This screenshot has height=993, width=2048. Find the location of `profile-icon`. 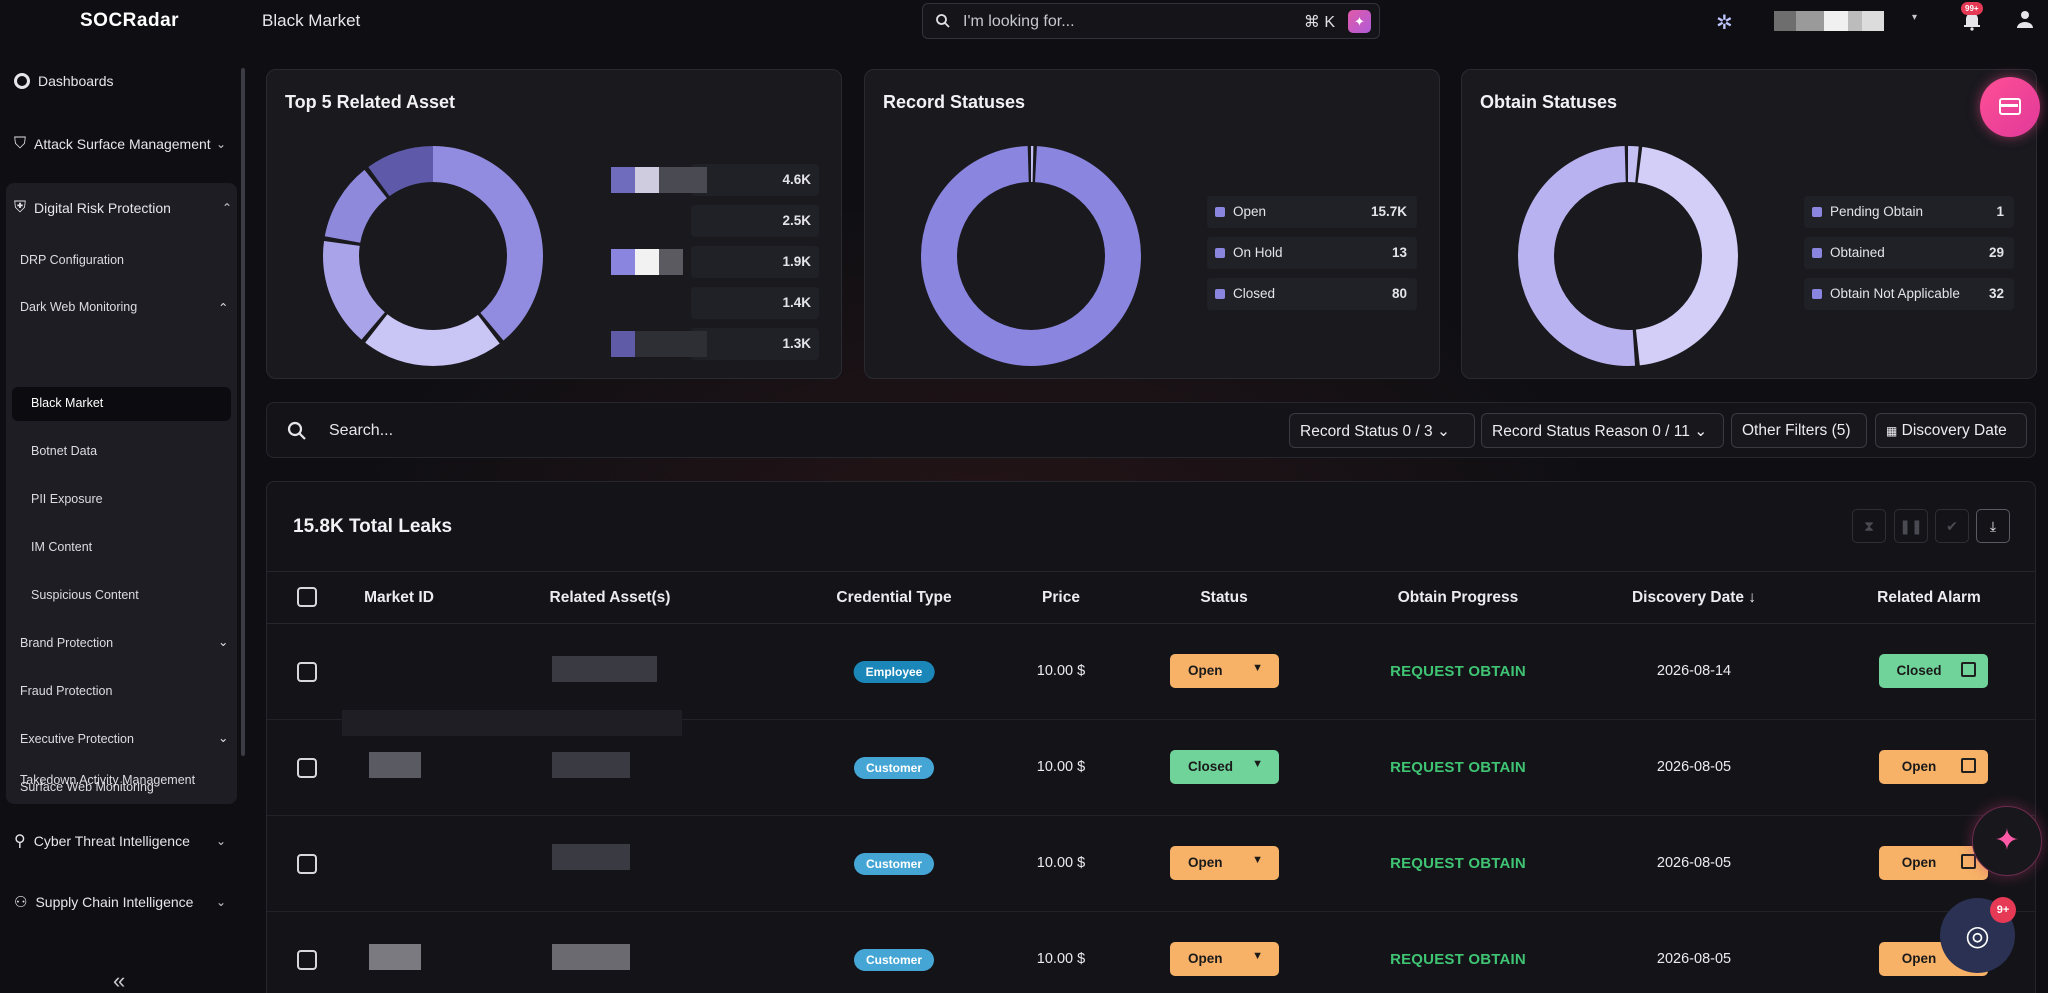

profile-icon is located at coordinates (2025, 19).